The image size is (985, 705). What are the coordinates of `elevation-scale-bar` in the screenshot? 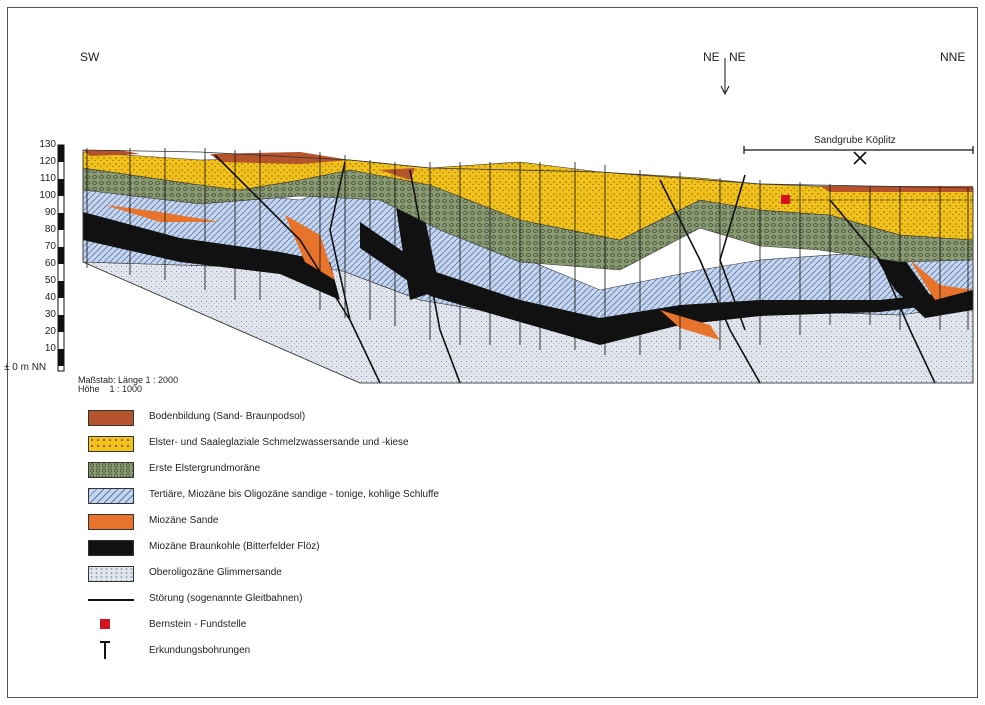 It's located at (61, 258).